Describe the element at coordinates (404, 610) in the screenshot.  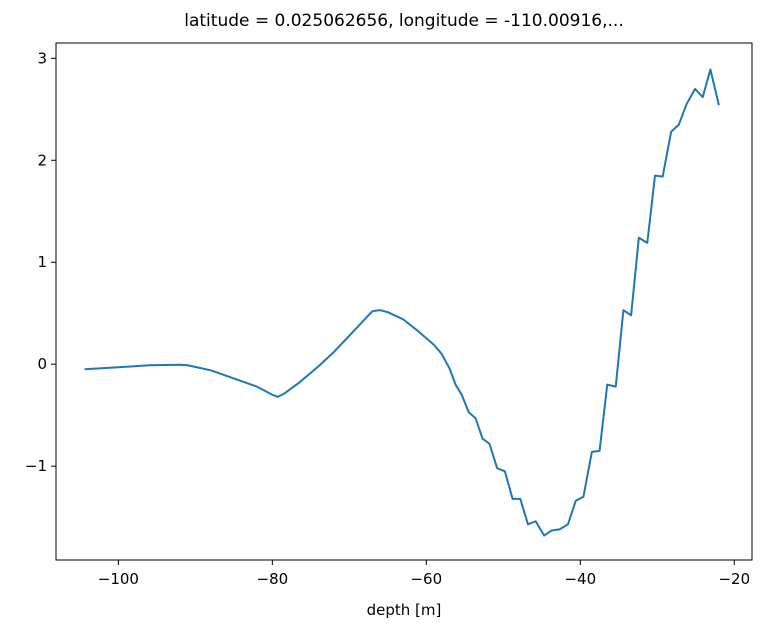
I see `x-axis-label: depth [m]` at that location.